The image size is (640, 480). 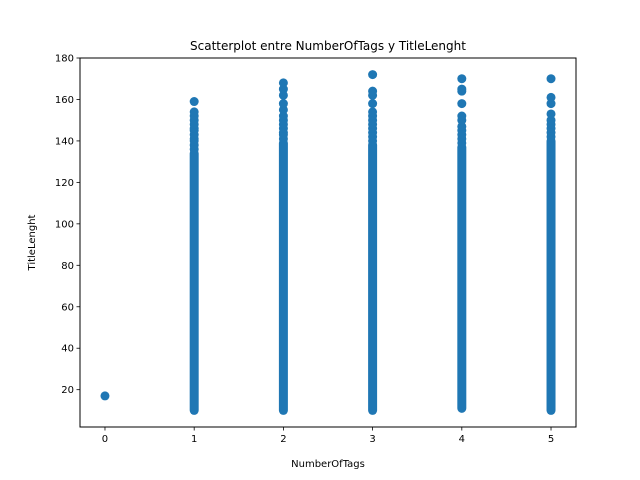 I want to click on x-tick-label: 2, so click(x=283, y=439).